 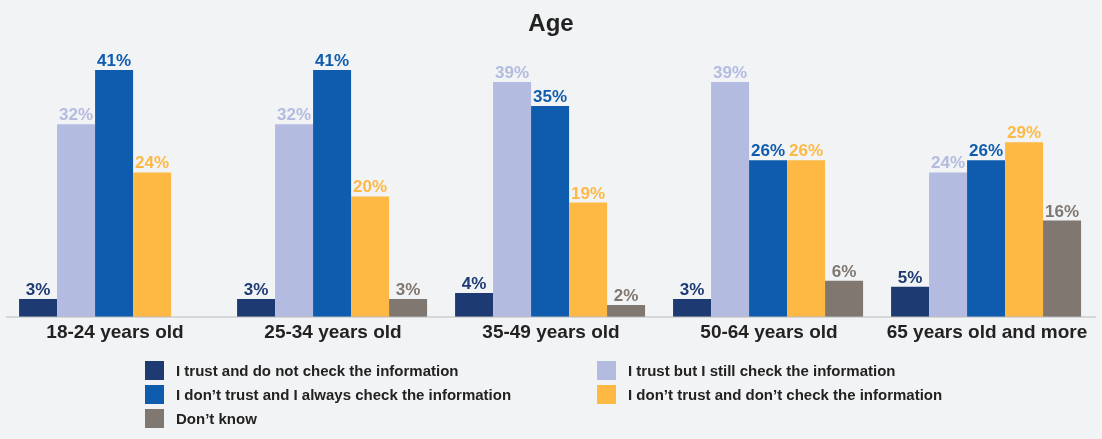 What do you see at coordinates (551, 23) in the screenshot?
I see `chart-title: Age` at bounding box center [551, 23].